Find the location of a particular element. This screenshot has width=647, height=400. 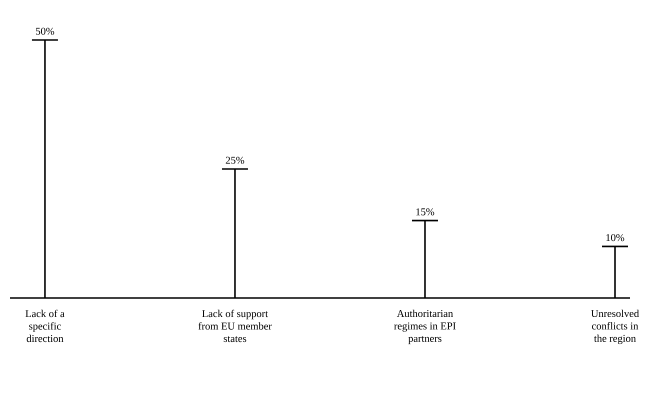

data-label: 50% is located at coordinates (45, 31).